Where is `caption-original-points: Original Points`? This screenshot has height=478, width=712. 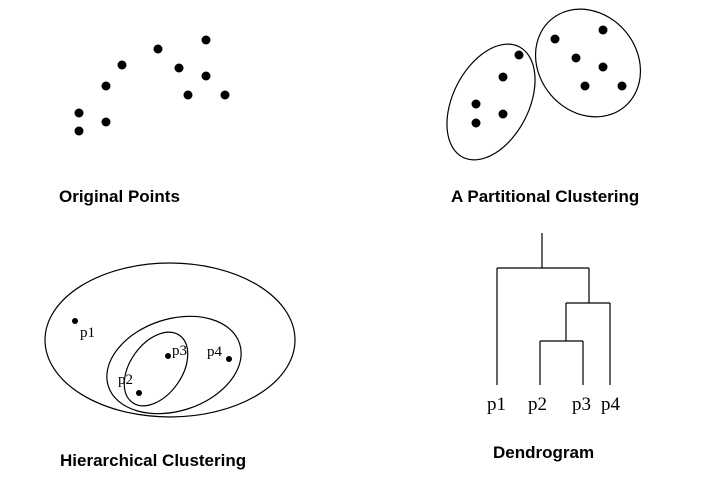
caption-original-points: Original Points is located at coordinates (119, 196).